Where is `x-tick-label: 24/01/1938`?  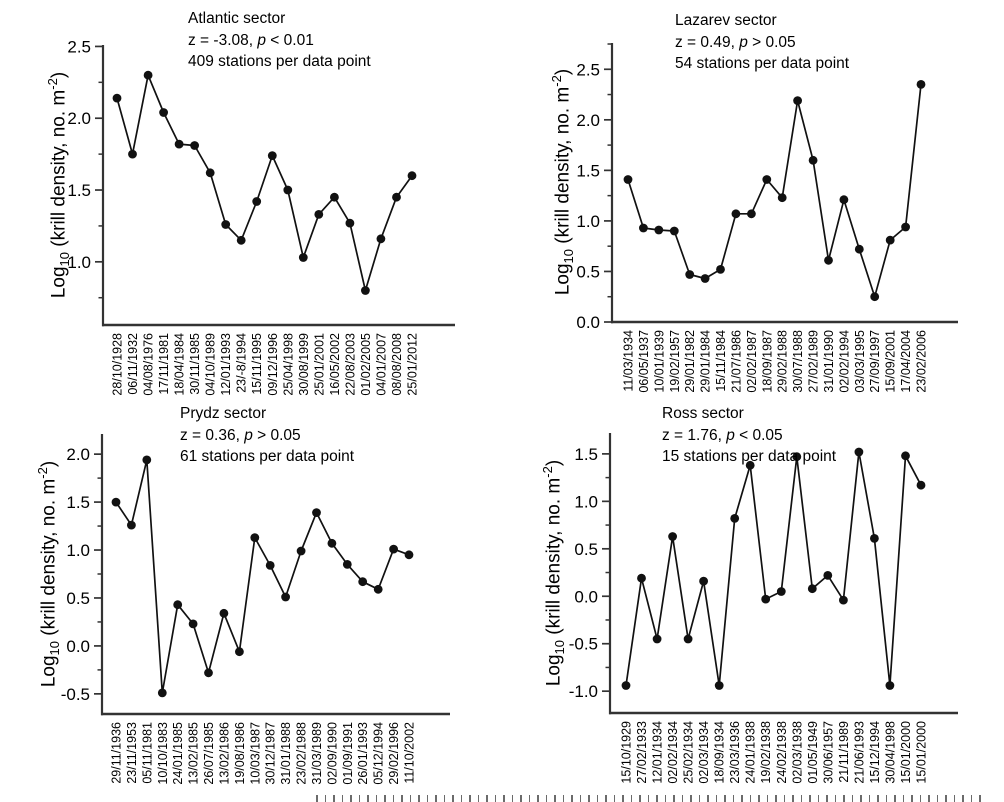 x-tick-label: 24/01/1938 is located at coordinates (751, 752).